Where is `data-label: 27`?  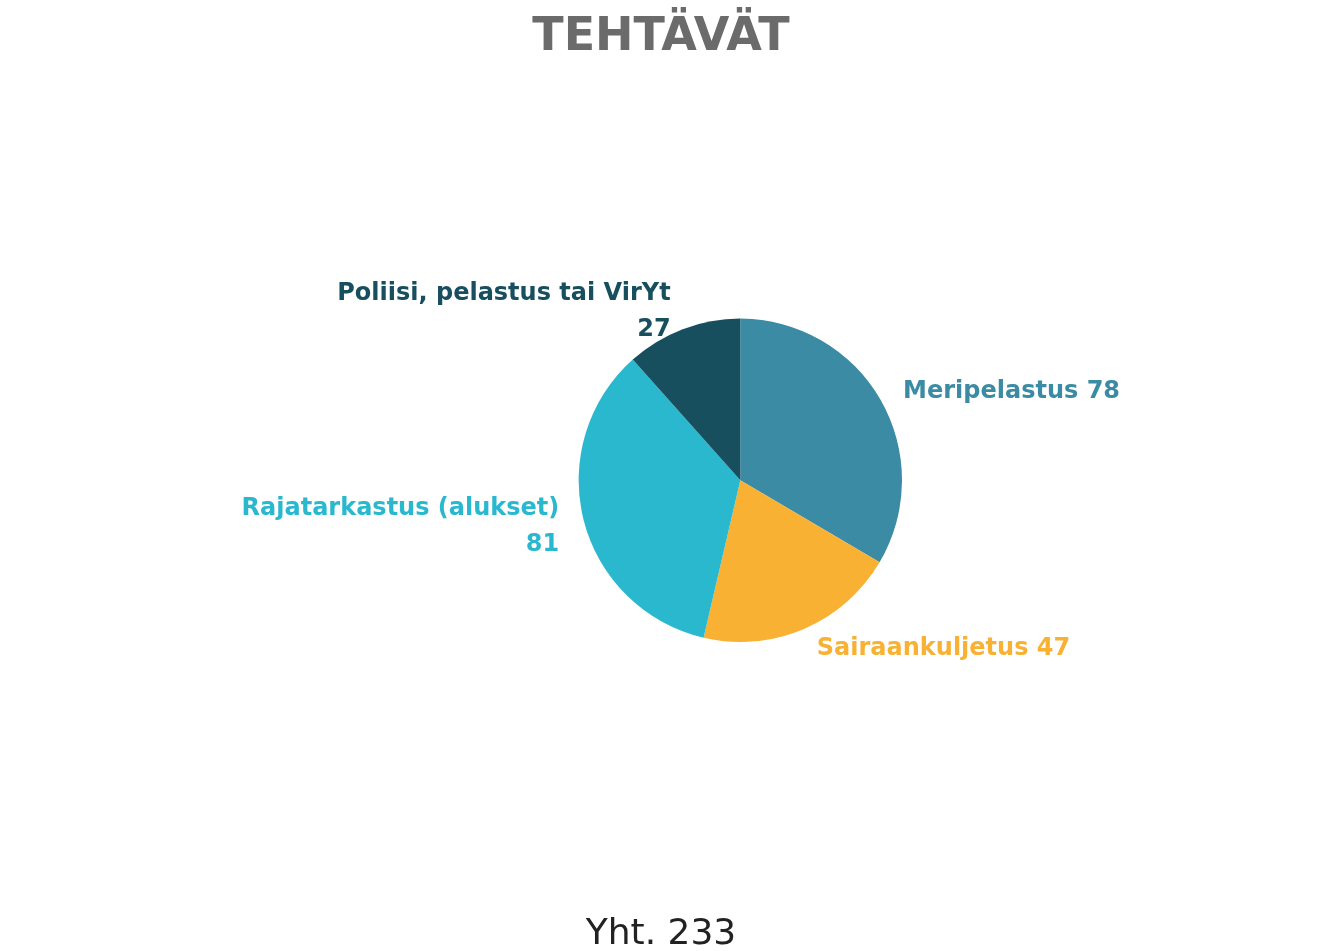 data-label: 27 is located at coordinates (654, 328).